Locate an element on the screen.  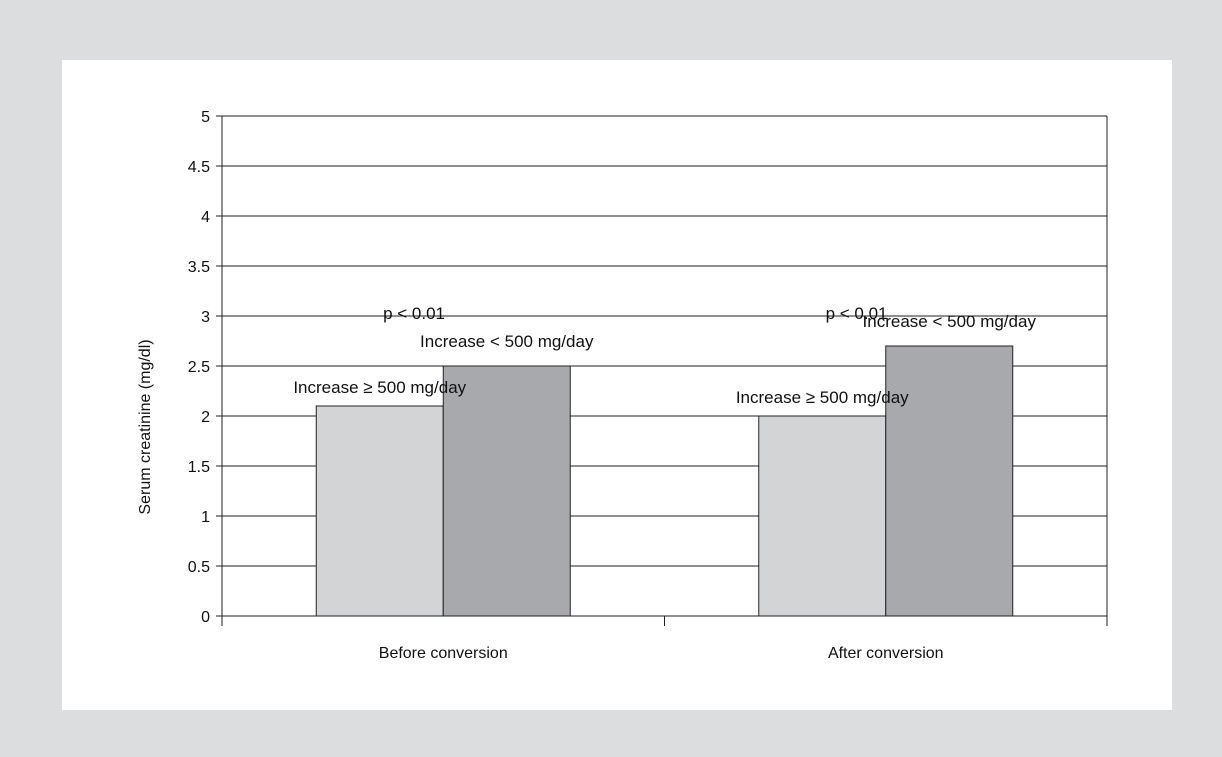
y-tick-label: 4.5 is located at coordinates (199, 167).